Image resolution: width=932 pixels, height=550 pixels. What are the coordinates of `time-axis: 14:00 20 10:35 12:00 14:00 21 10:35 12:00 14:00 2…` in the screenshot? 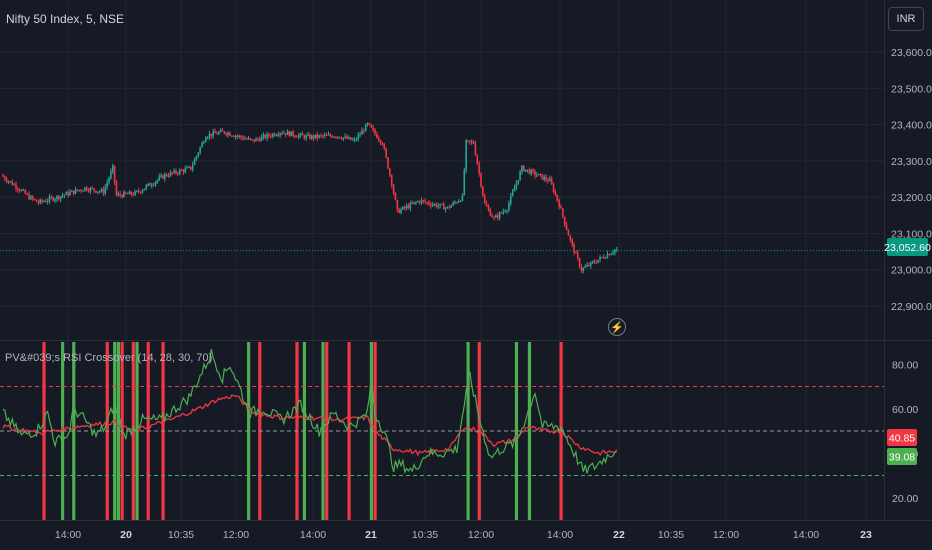 It's located at (463, 535).